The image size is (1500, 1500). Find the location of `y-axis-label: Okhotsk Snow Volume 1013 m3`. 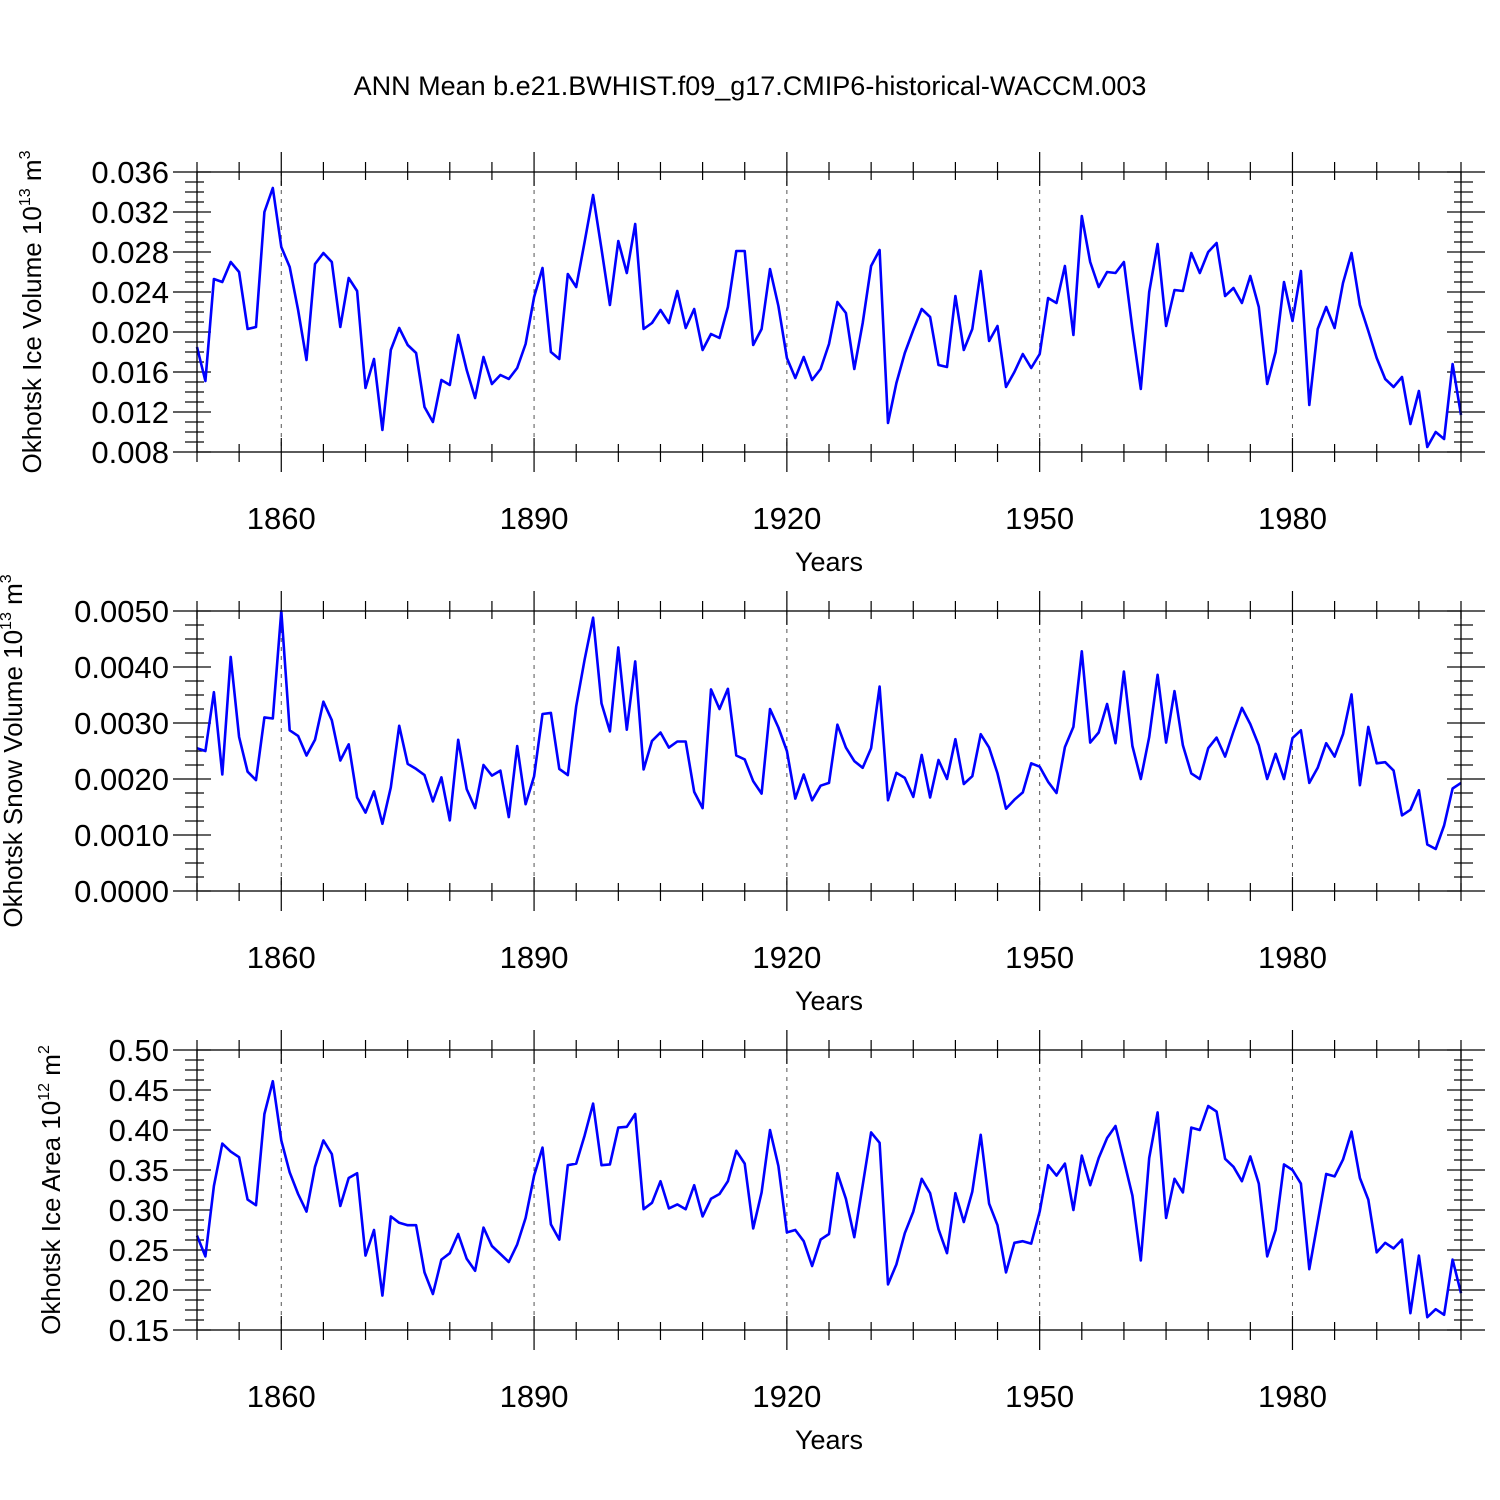

y-axis-label: Okhotsk Snow Volume 1013 m3 is located at coordinates (14, 750).